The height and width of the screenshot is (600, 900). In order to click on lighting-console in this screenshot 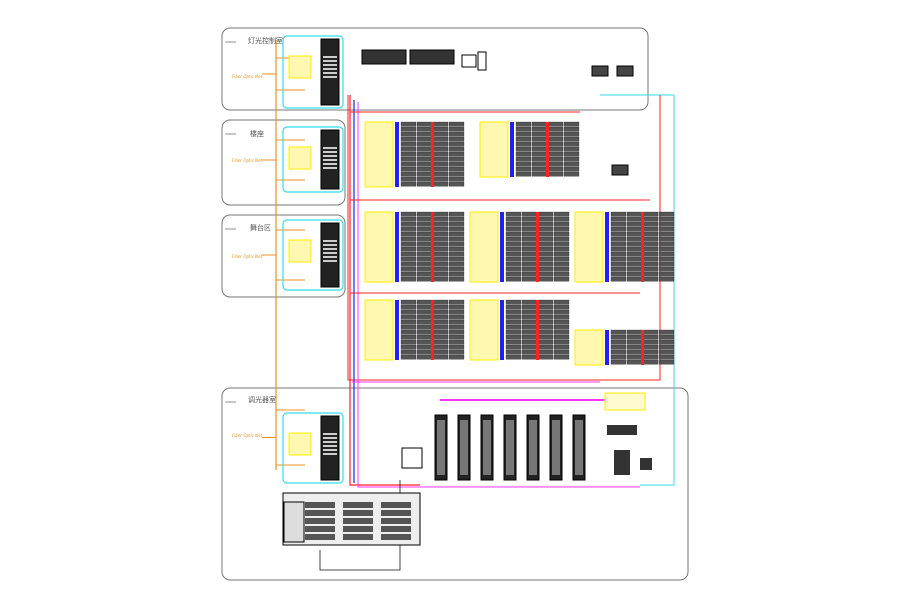, I will do `click(384, 57)`.